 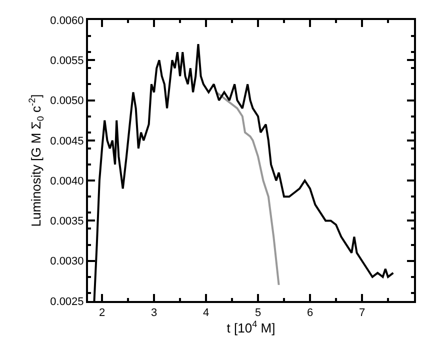 What do you see at coordinates (310, 313) in the screenshot?
I see `x-tick-label: 6` at bounding box center [310, 313].